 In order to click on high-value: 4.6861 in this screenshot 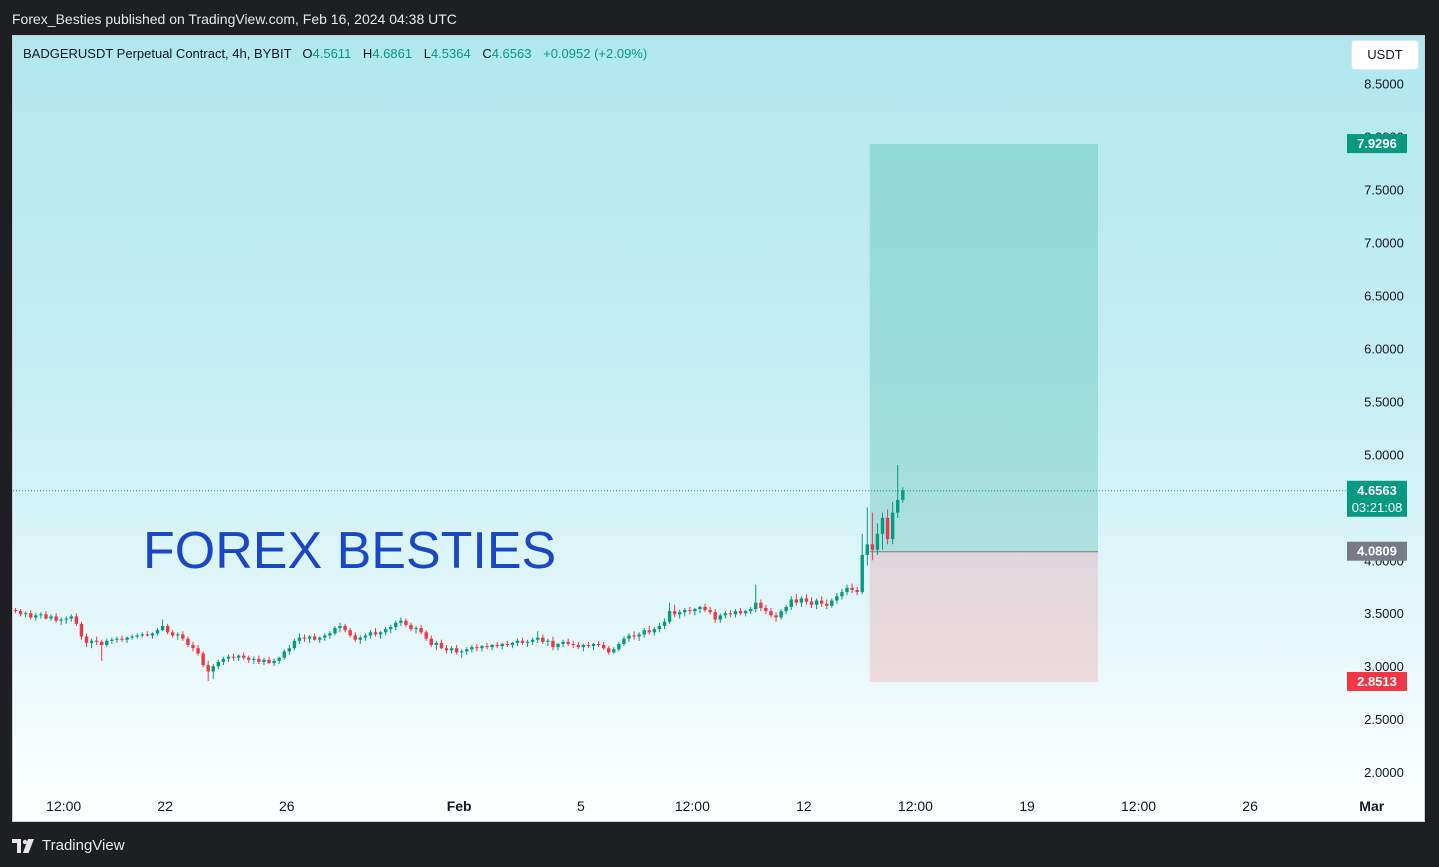, I will do `click(392, 53)`.